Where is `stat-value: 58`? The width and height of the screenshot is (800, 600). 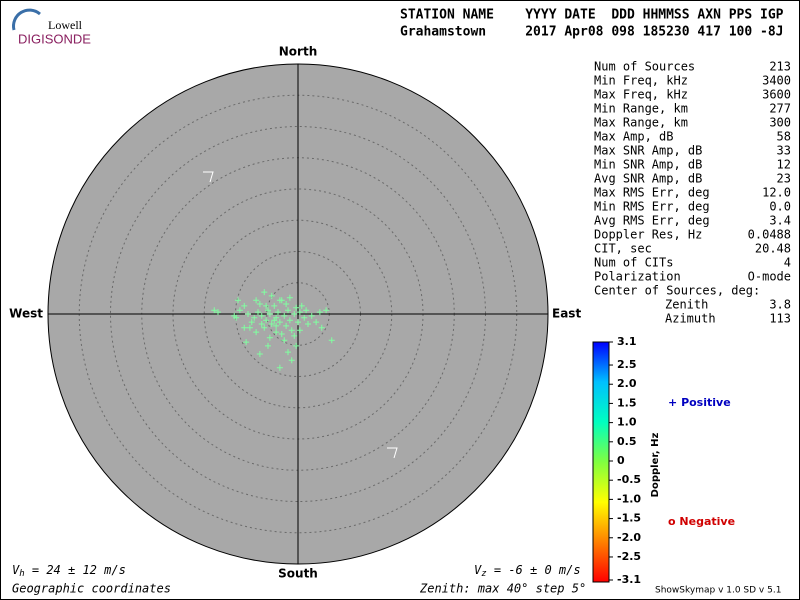 stat-value: 58 is located at coordinates (784, 137).